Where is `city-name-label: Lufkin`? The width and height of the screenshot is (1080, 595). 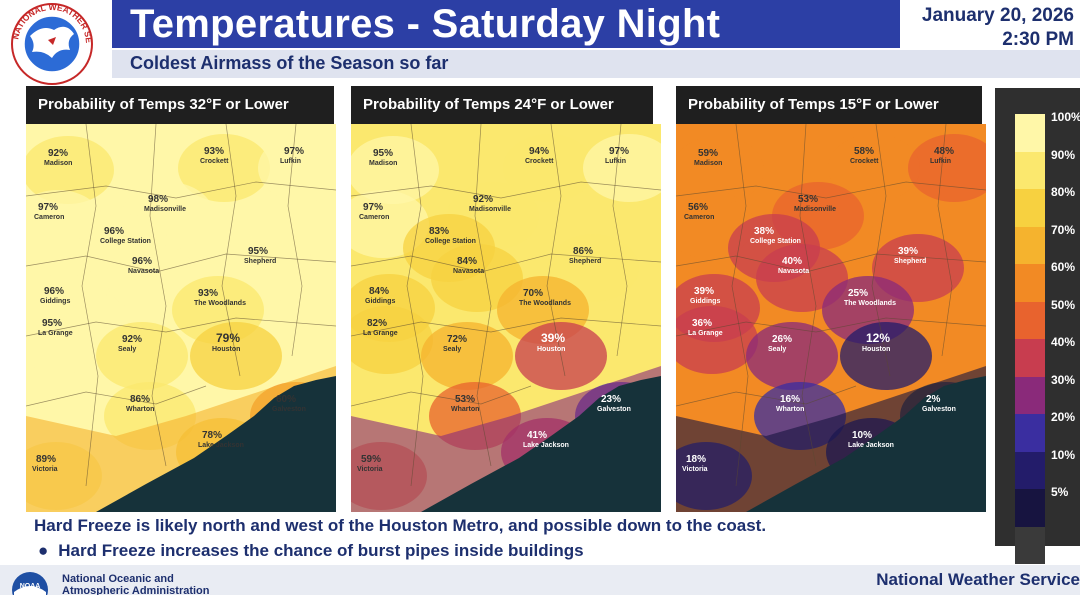
city-name-label: Lufkin is located at coordinates (290, 161).